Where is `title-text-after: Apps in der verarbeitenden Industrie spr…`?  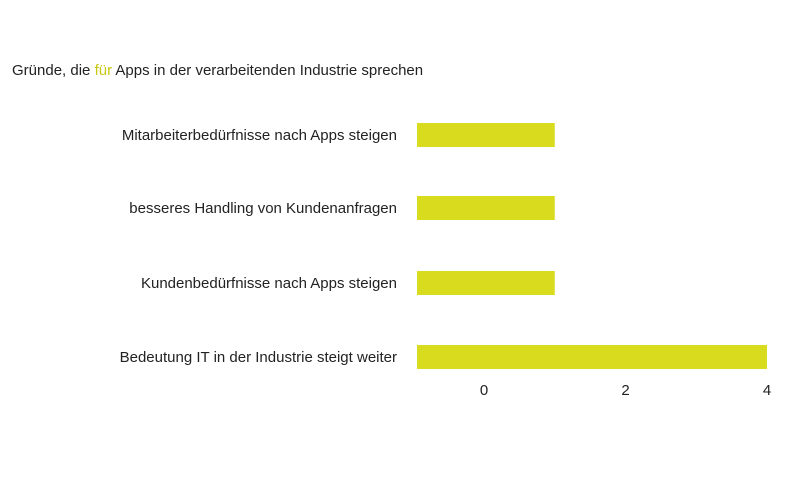
title-text-after: Apps in der verarbeitenden Industrie spr… is located at coordinates (268, 70).